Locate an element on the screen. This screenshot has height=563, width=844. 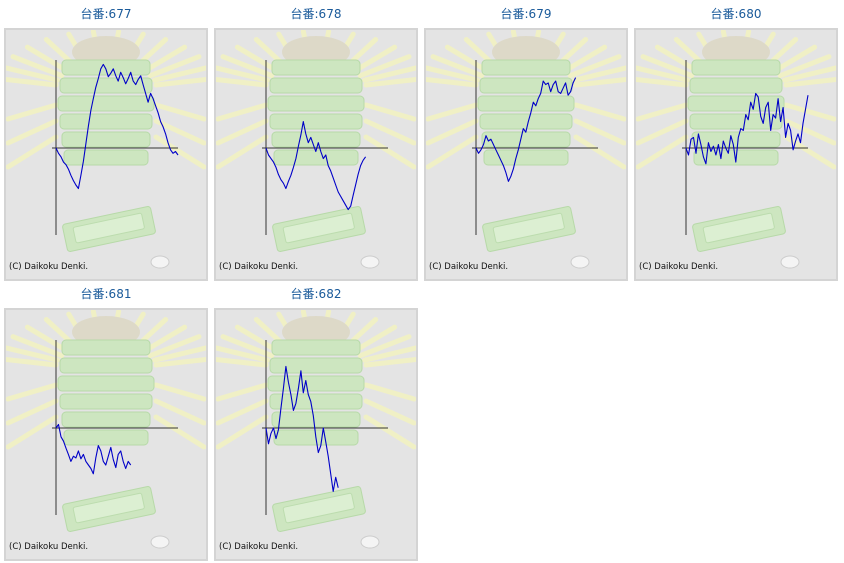
machine-title: 台番:682 is located at coordinates (316, 294).